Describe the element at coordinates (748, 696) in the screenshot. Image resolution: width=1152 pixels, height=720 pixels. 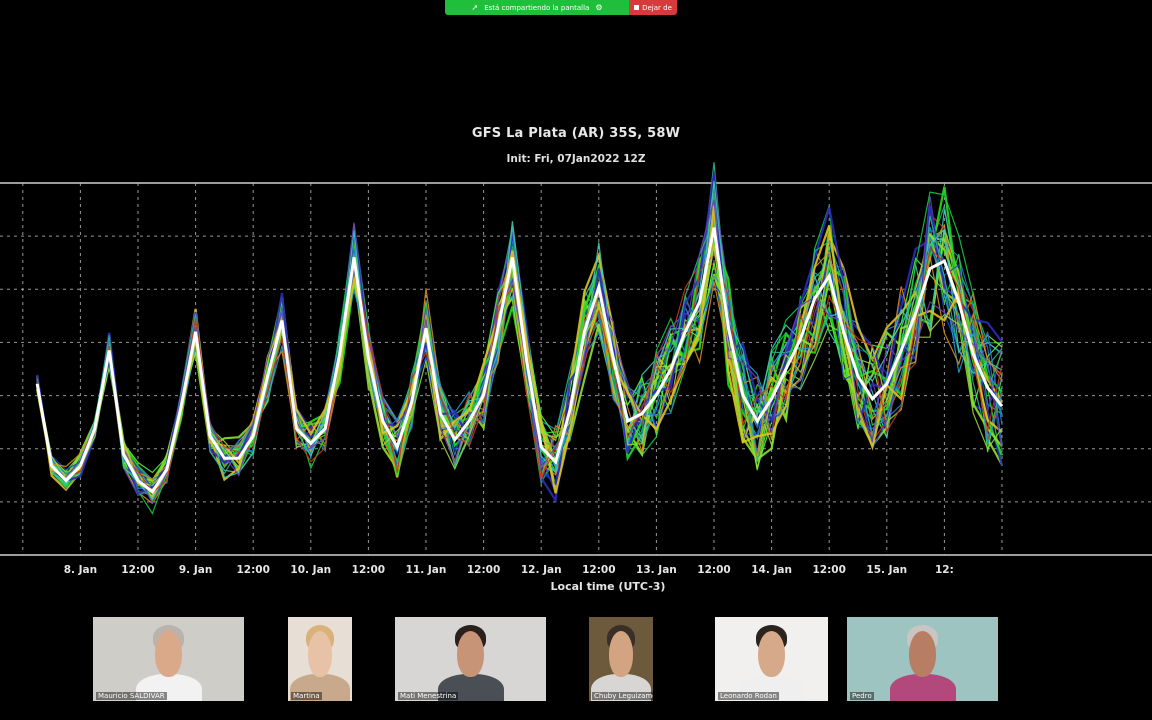
I see `participant-name: Leonardo Rodan` at that location.